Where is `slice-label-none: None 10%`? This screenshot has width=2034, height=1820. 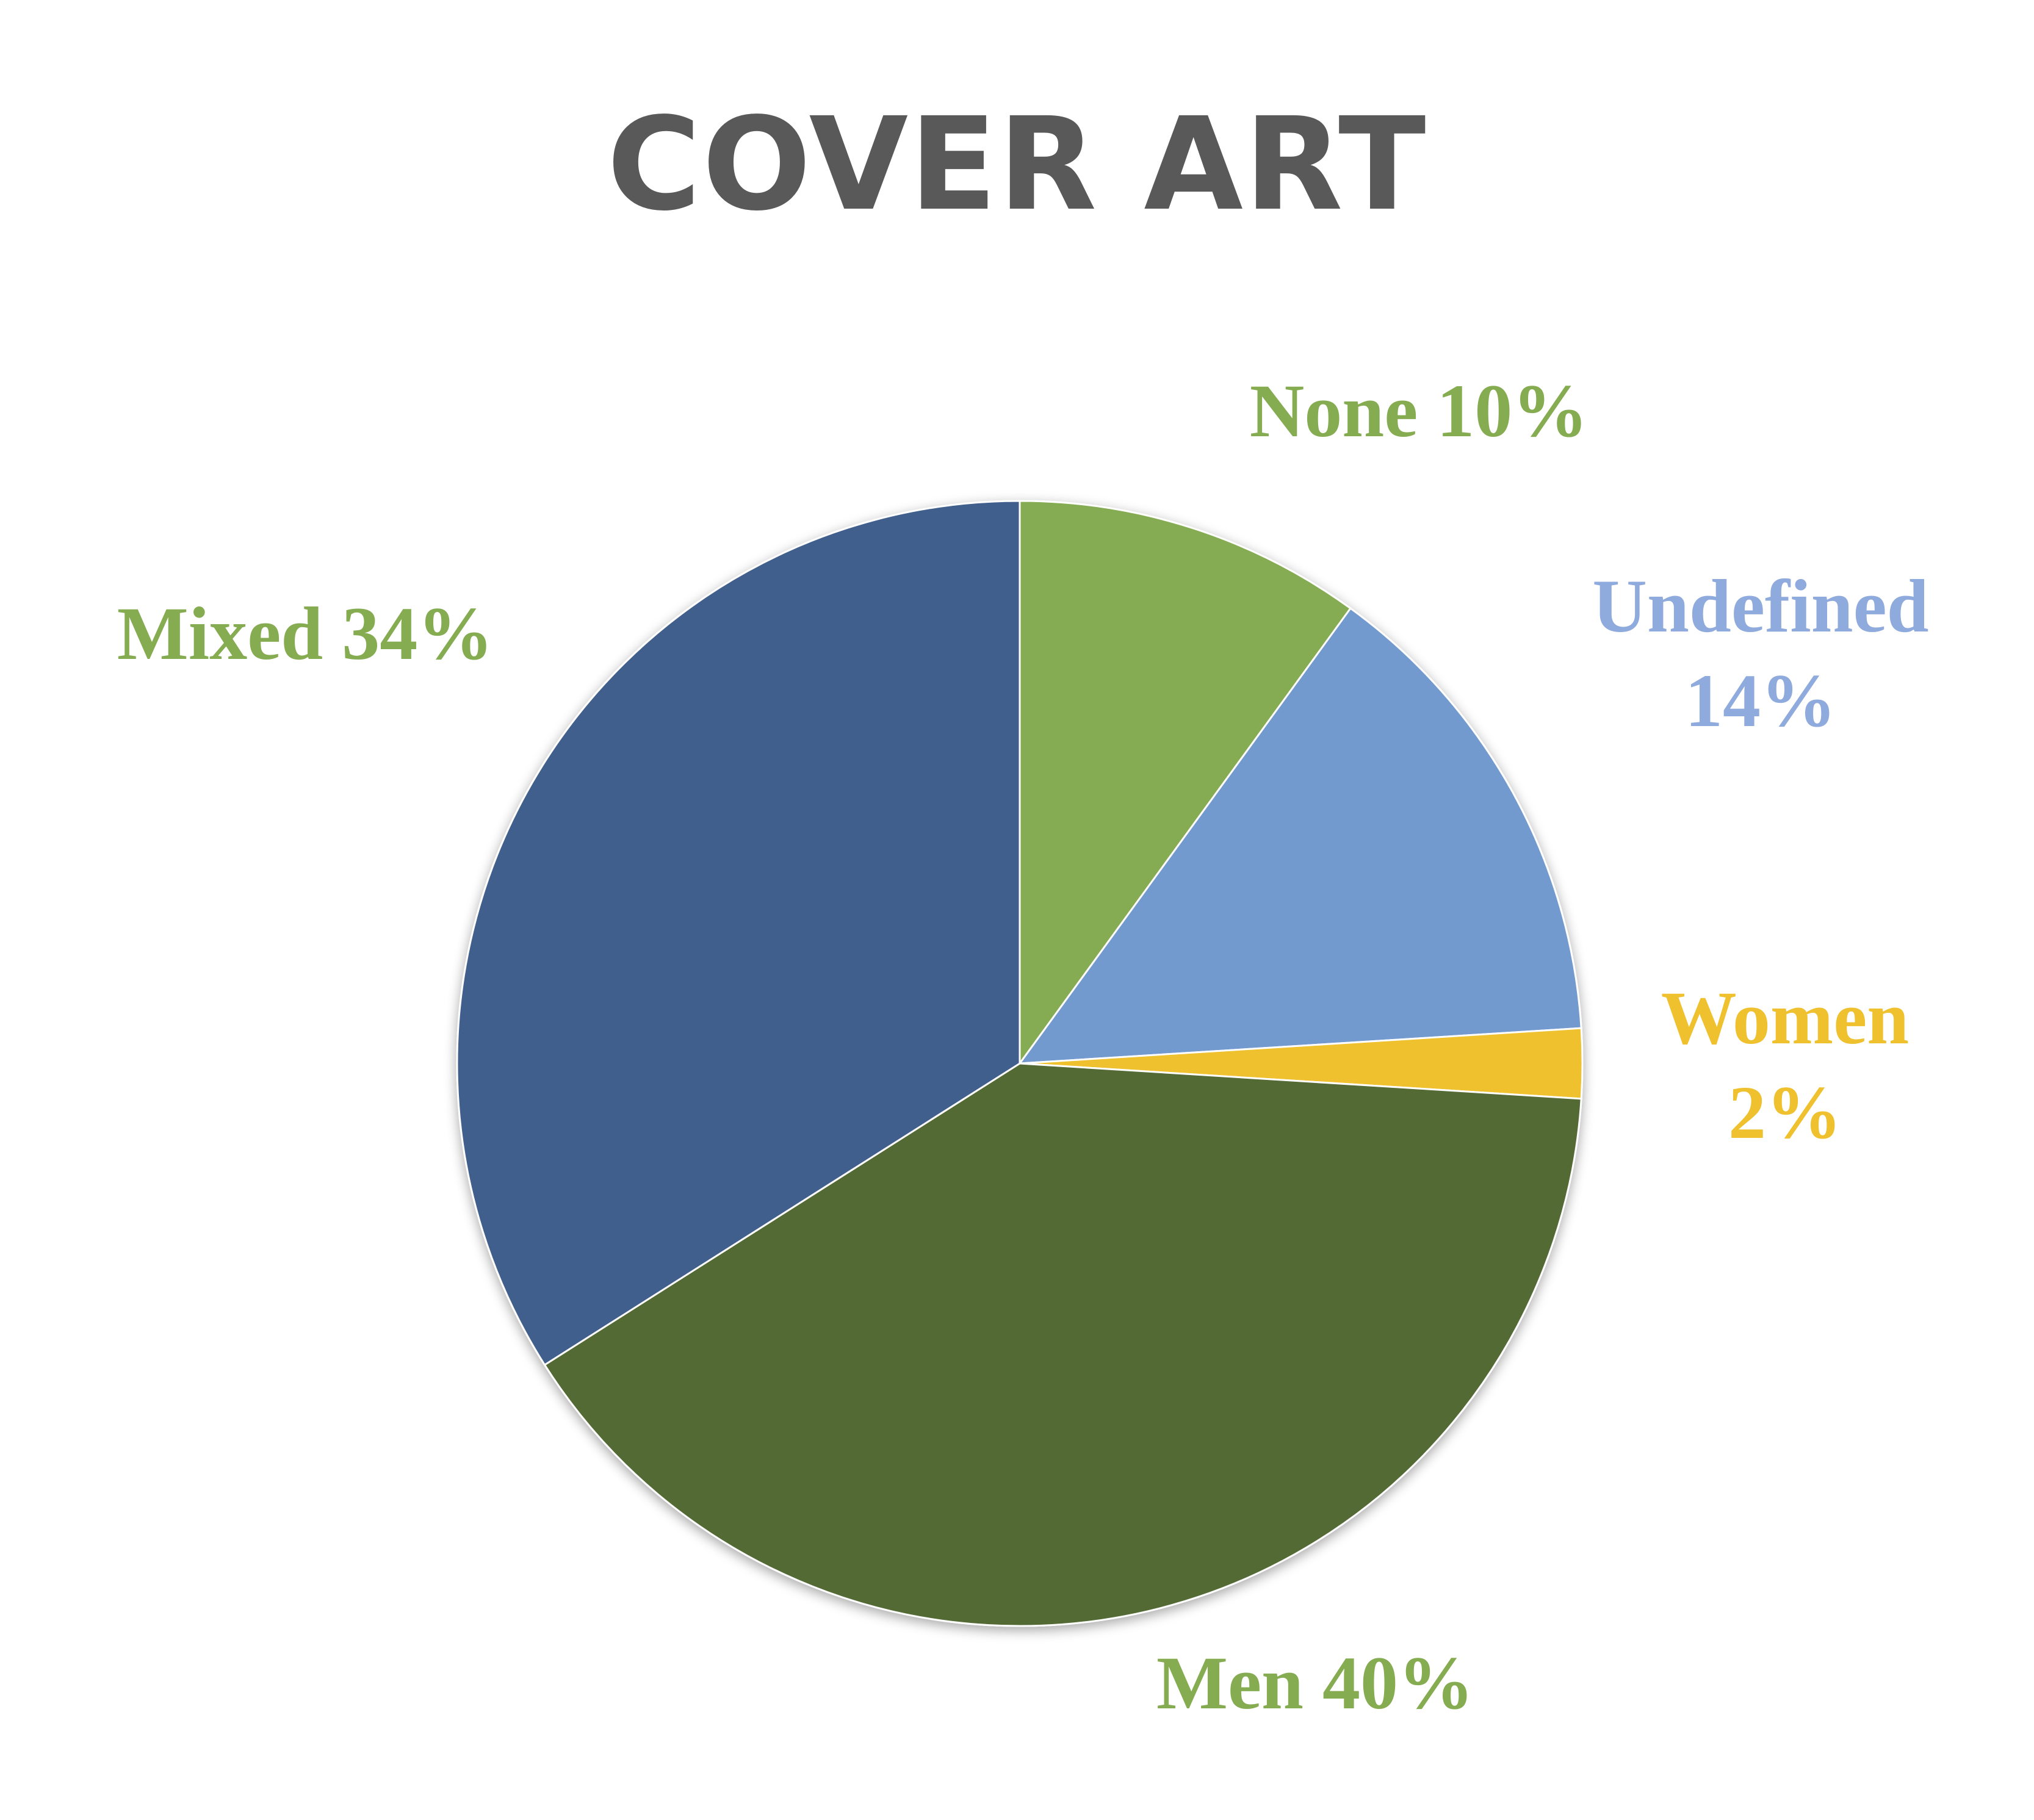
slice-label-none: None 10% is located at coordinates (1419, 411).